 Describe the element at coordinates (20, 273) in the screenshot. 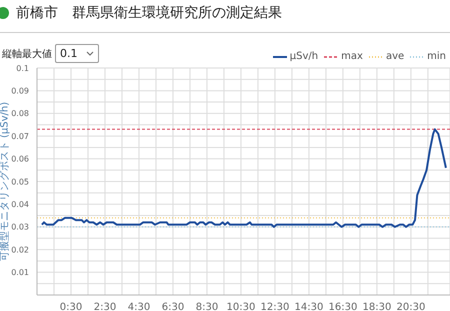

I see `y-tick-label: 0.01` at that location.